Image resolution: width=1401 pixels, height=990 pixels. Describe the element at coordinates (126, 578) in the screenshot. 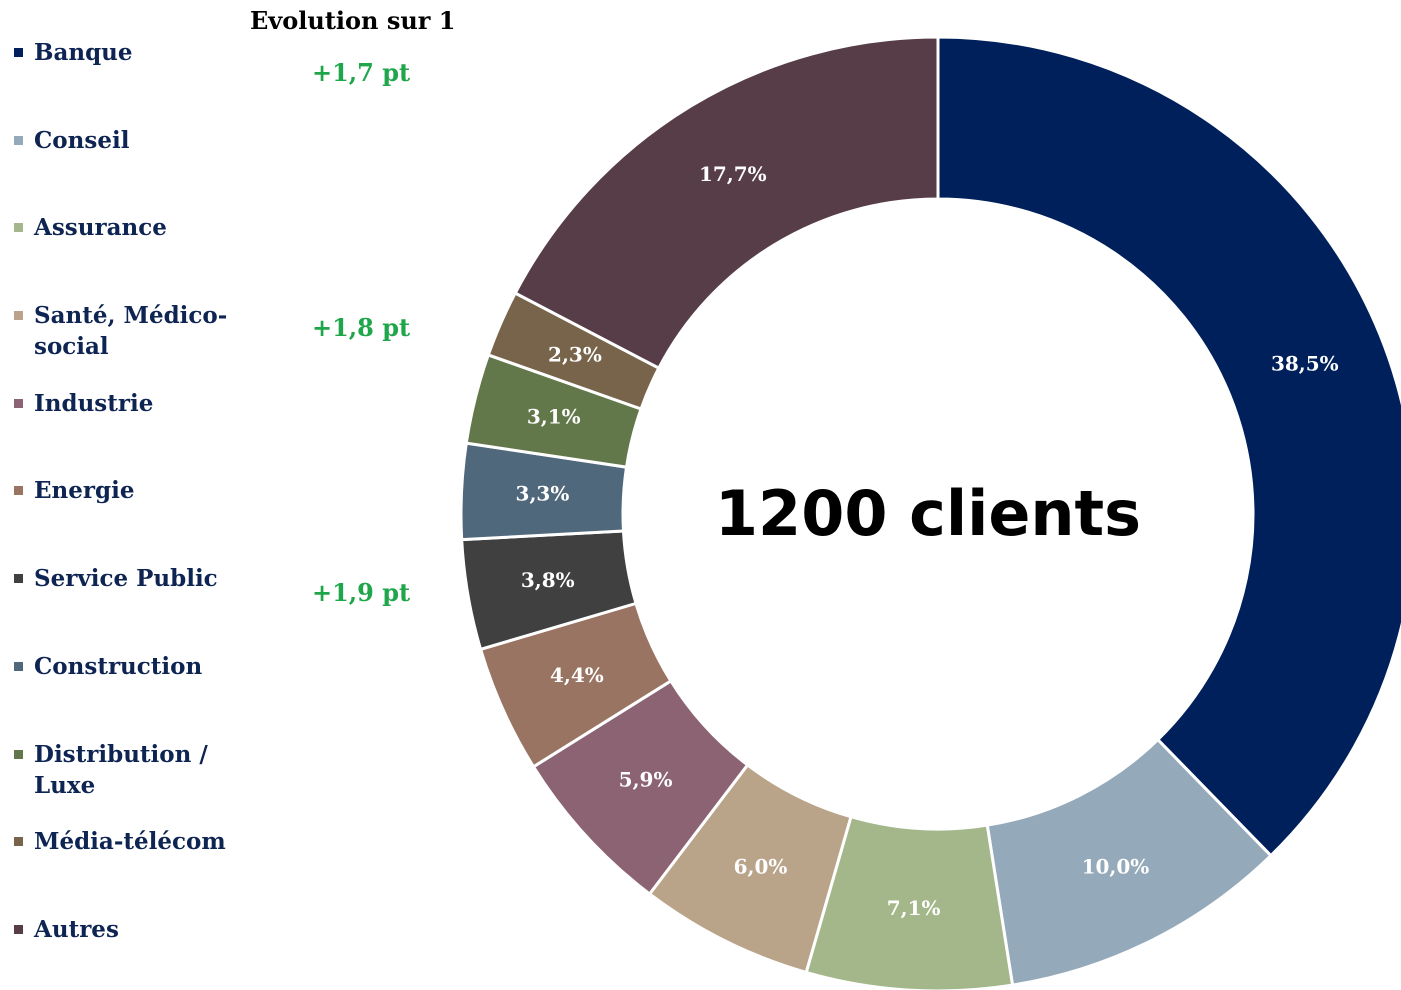

I see `legend-label: Service Public` at that location.